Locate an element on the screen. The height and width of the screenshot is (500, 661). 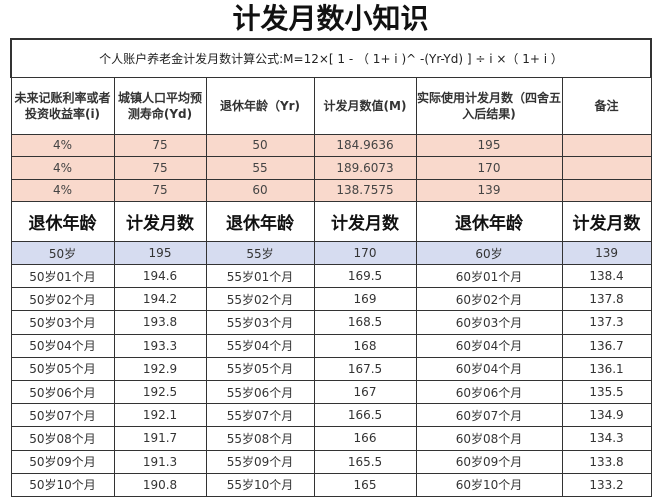
table-cell: 55岁06个月 is located at coordinates (260, 392).